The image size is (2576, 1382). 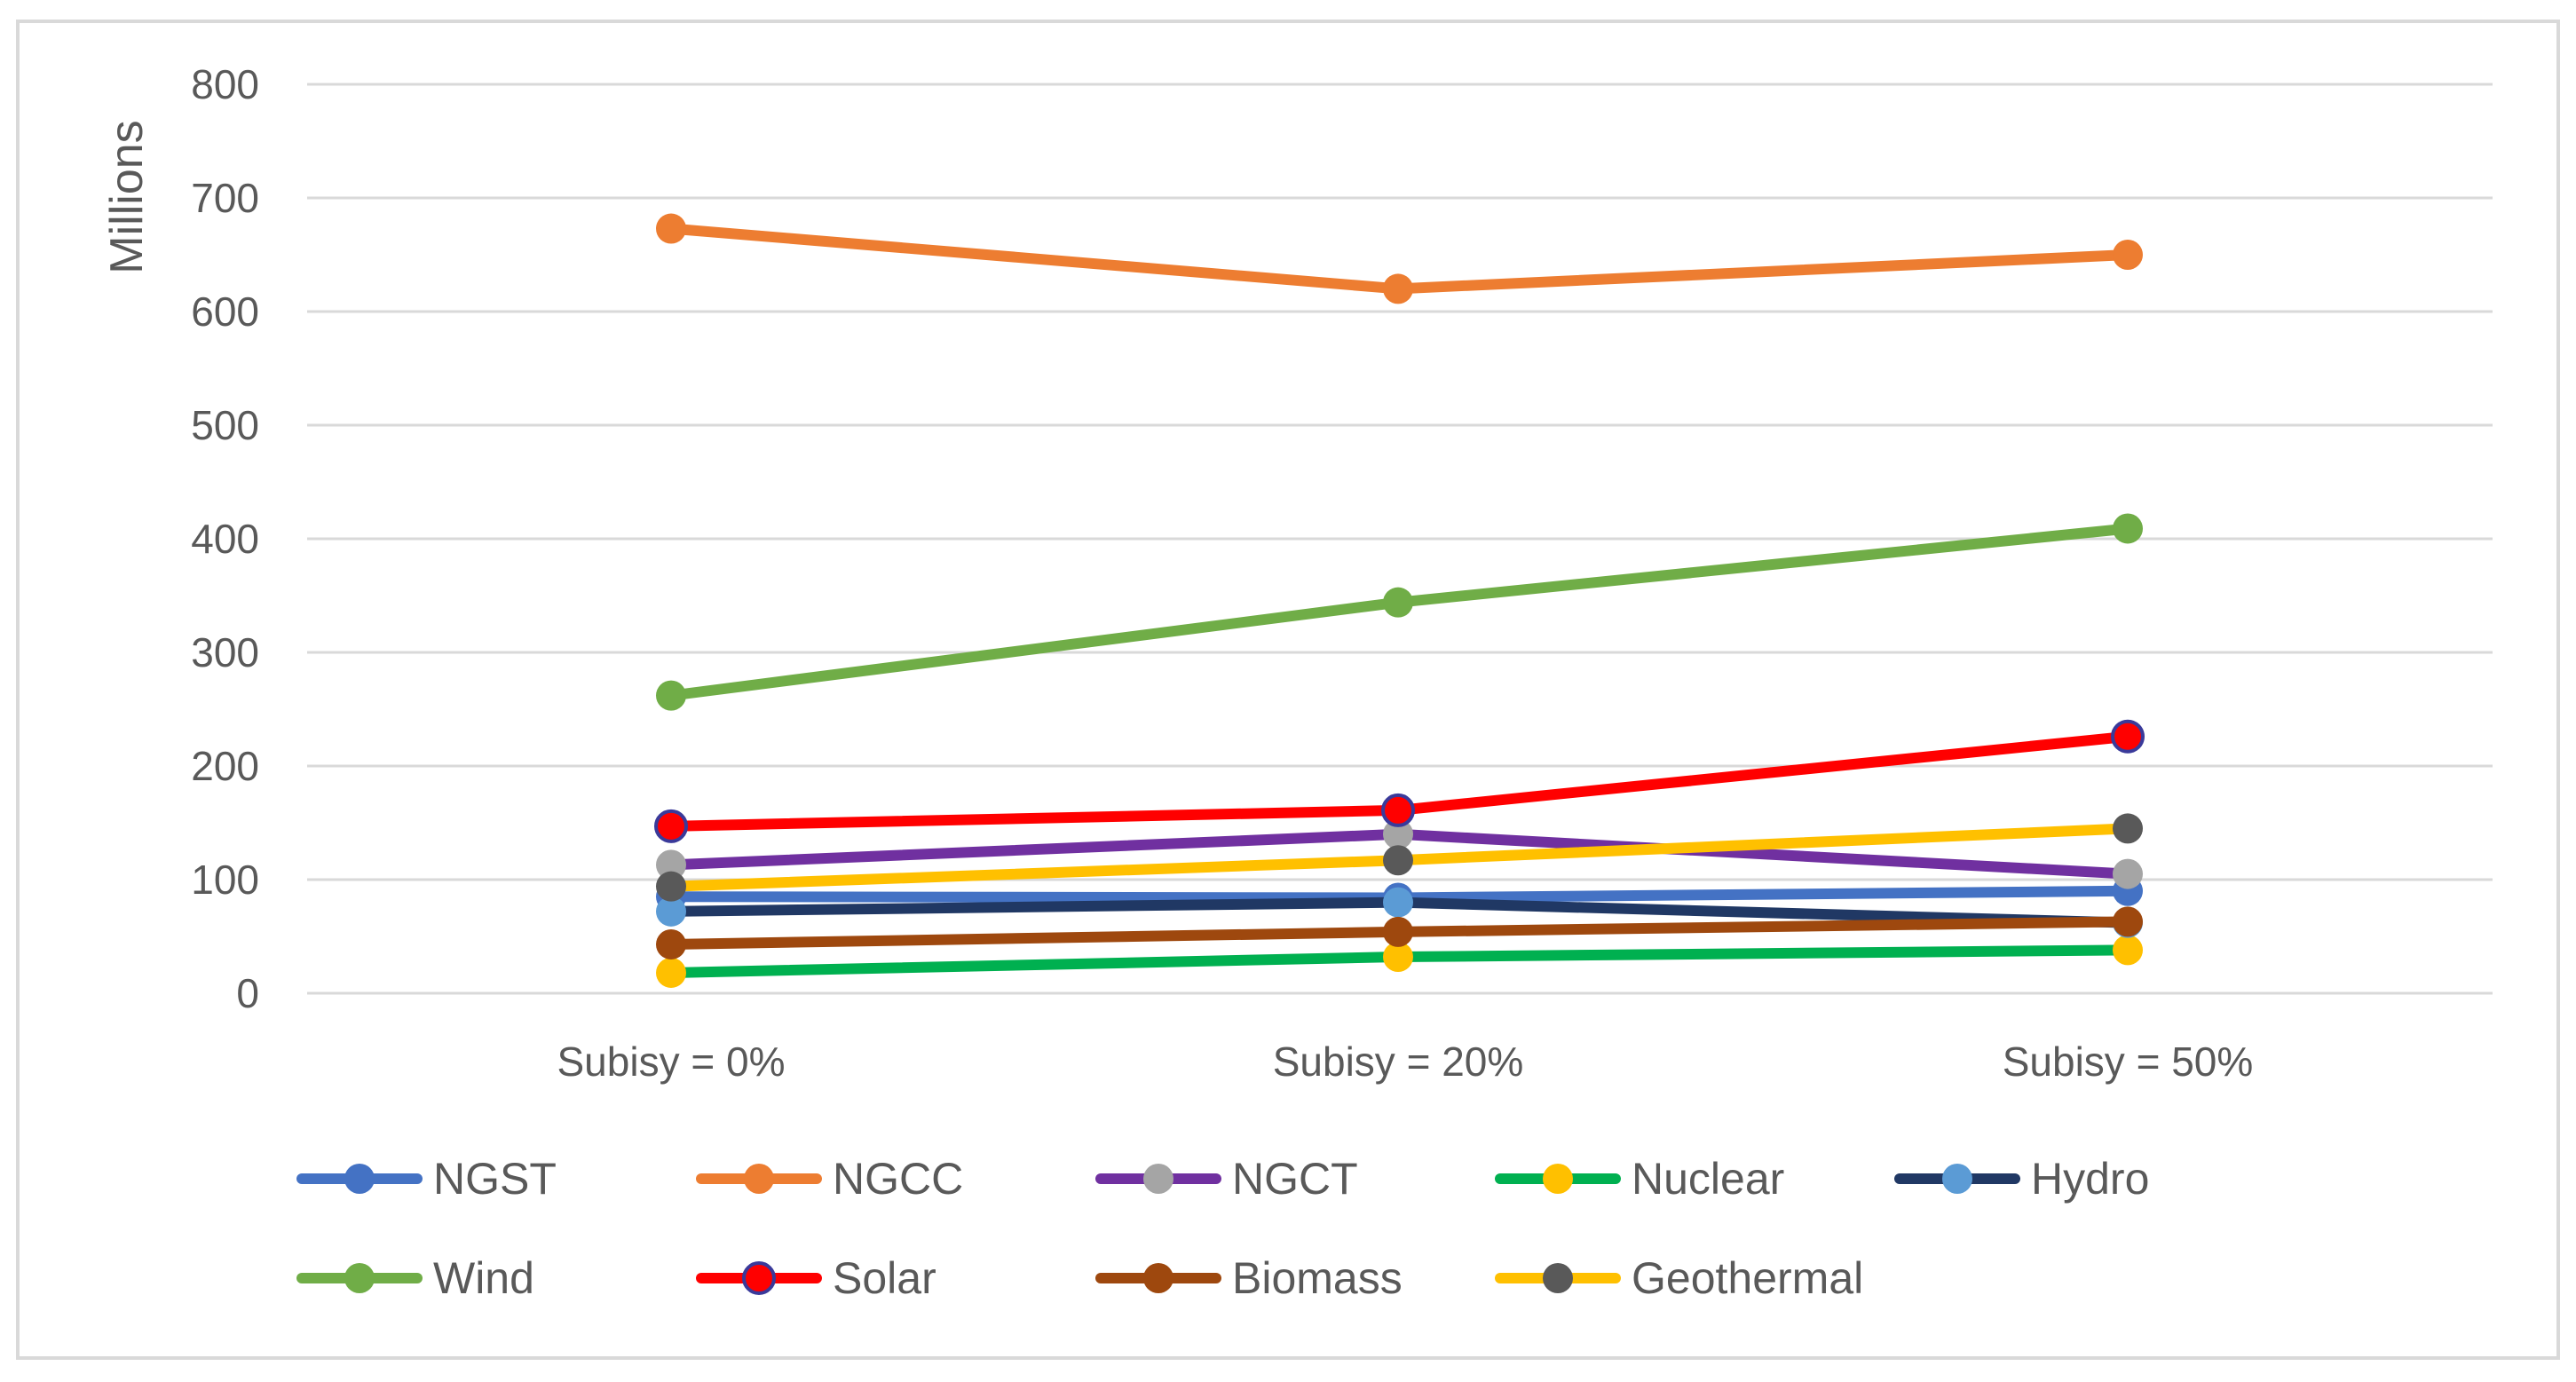 I want to click on legend-item-biomass: Biomass, so click(x=1249, y=1278).